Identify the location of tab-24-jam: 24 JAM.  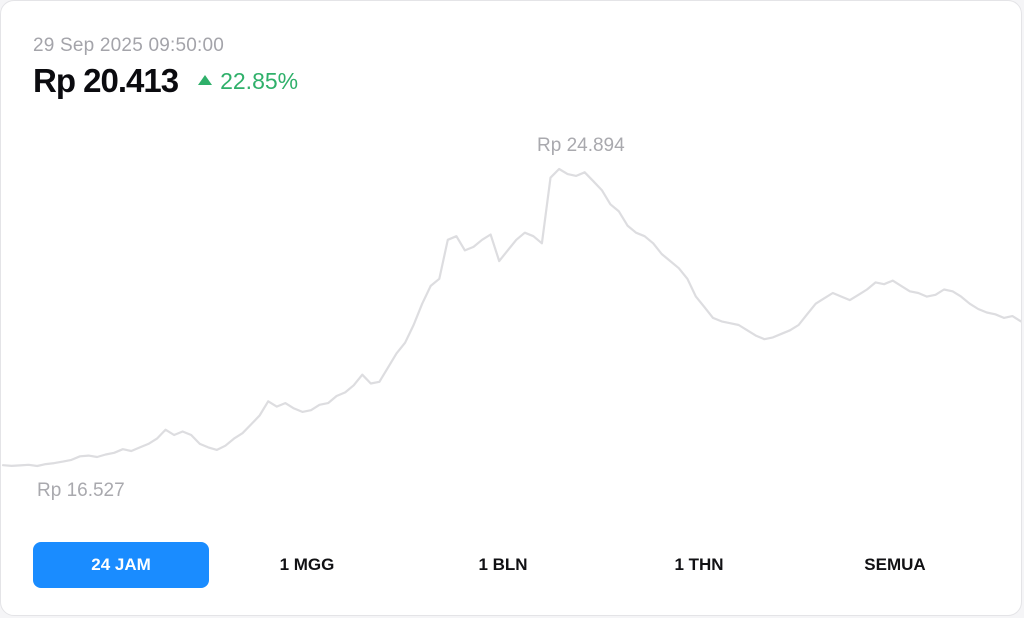
(121, 565).